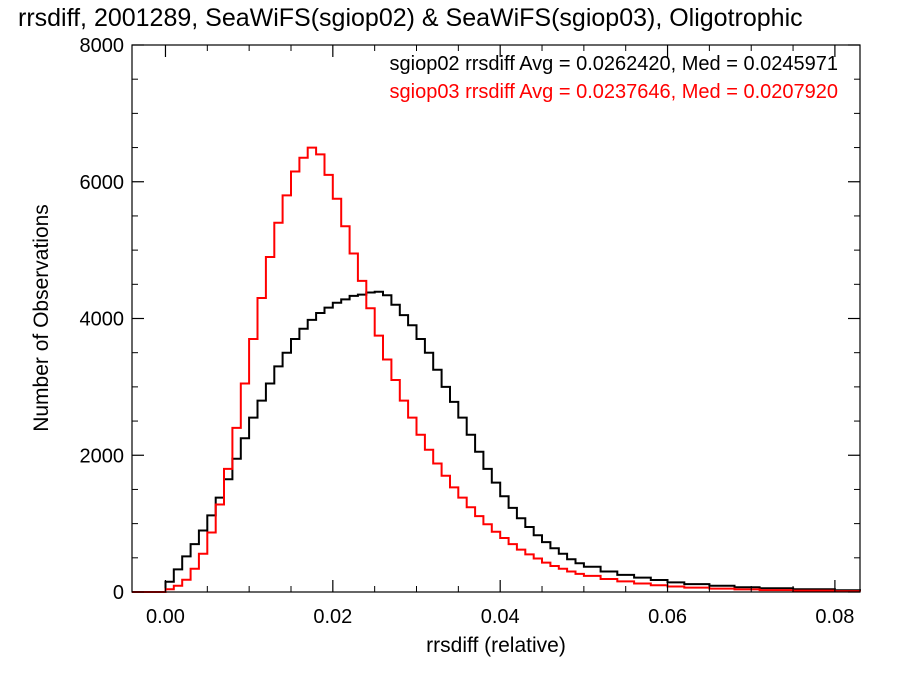 This screenshot has width=900, height=675. I want to click on y-tick-label: 2000, so click(102, 456).